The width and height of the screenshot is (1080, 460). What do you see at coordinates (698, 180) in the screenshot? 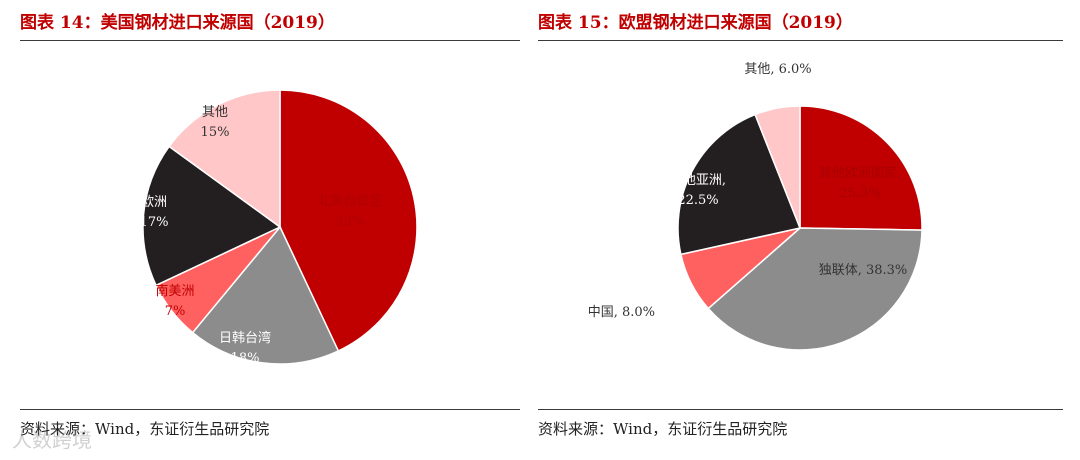
I see `slice-name-label: 其他亚洲,` at bounding box center [698, 180].